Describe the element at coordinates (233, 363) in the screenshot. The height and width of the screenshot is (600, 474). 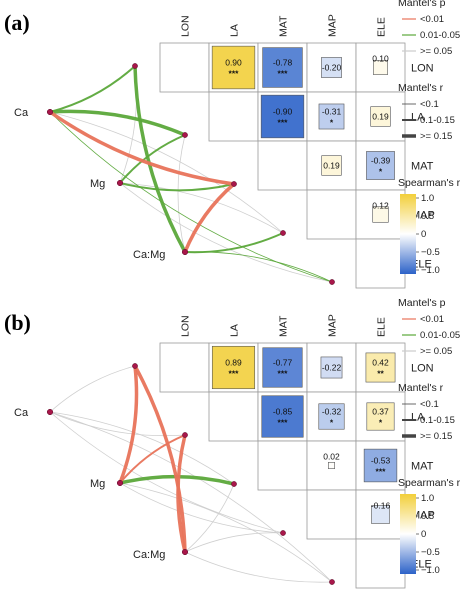
I see `corr-value: 0.89` at that location.